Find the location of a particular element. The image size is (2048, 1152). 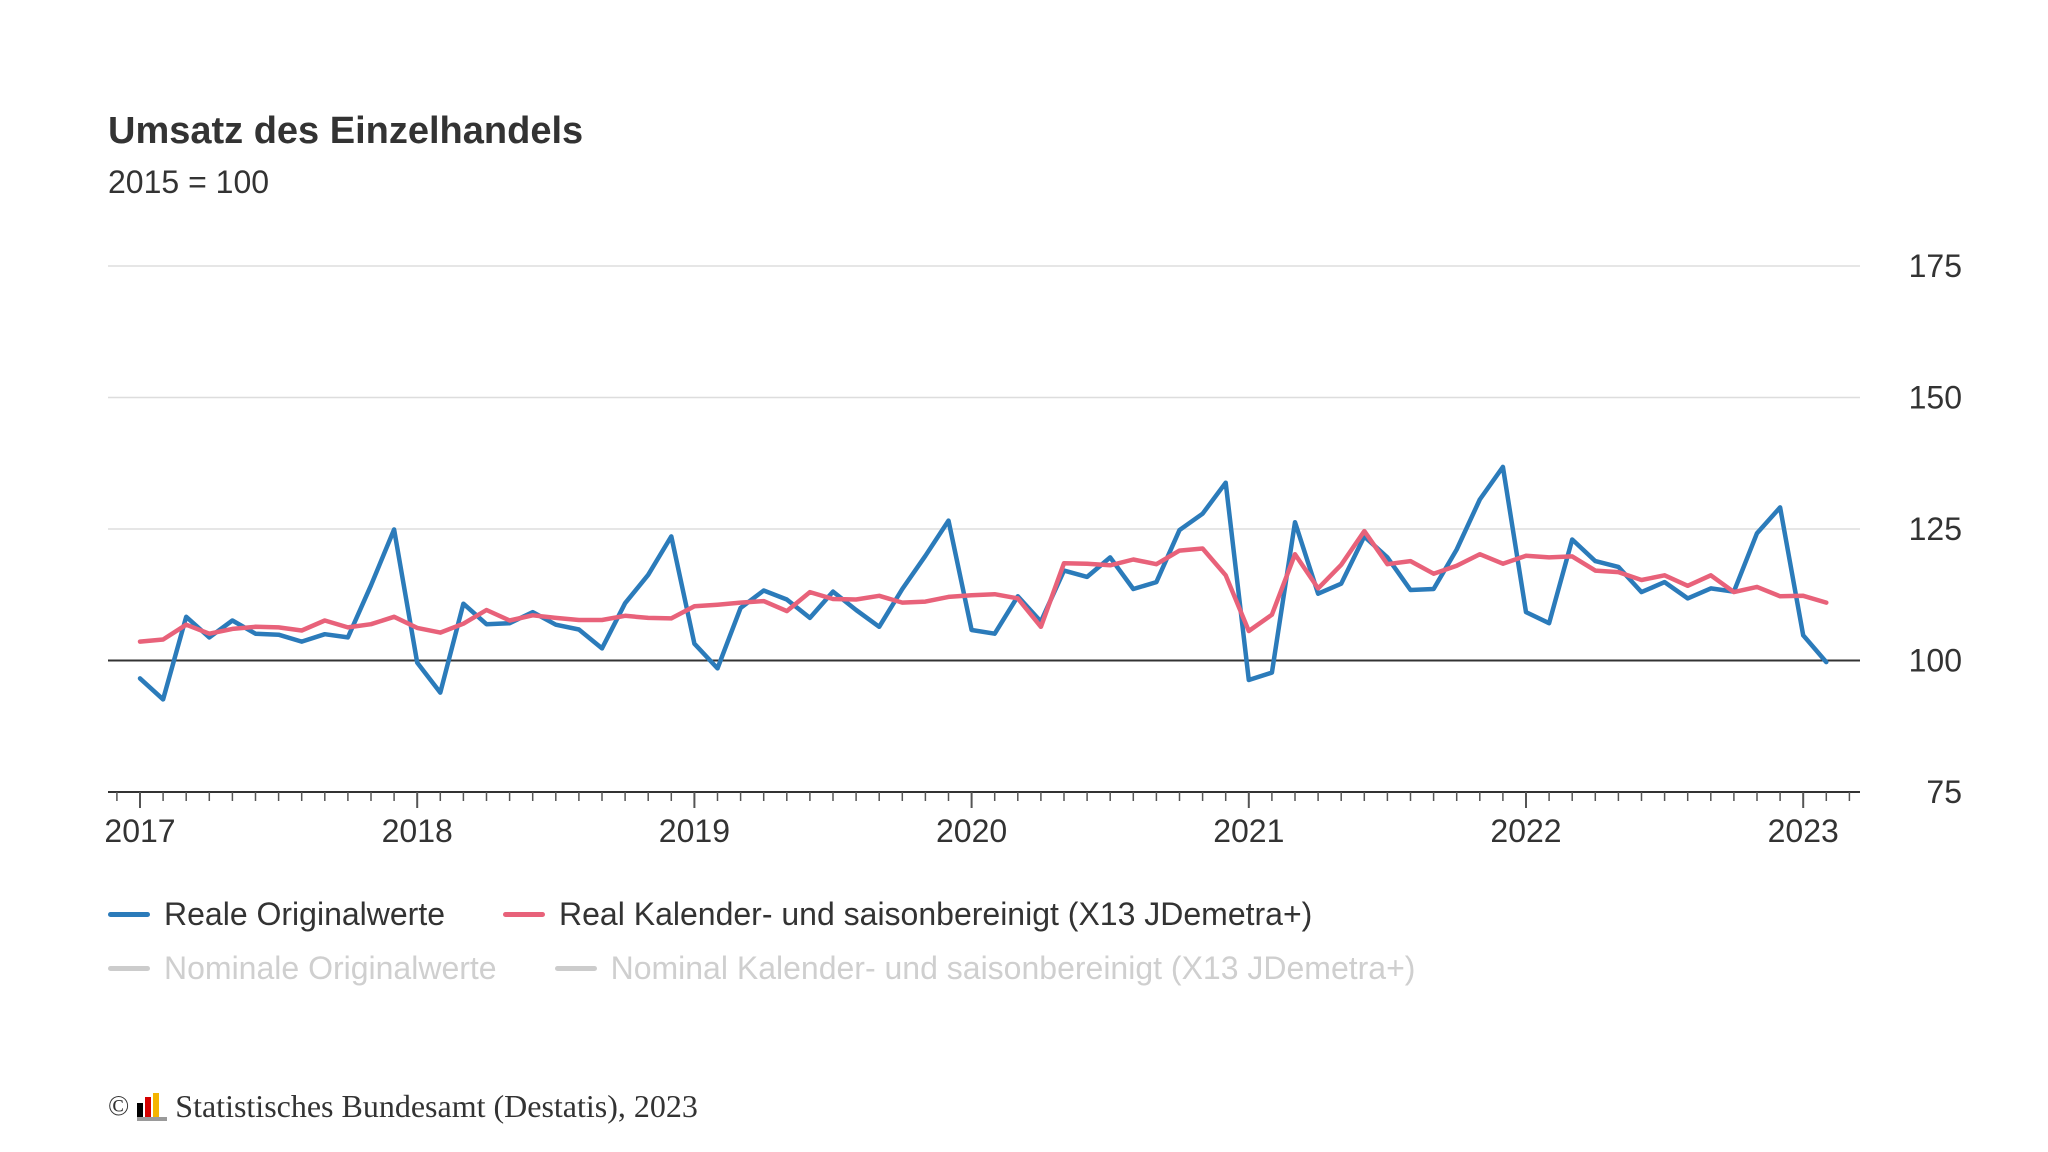

series-line-real-saisonbereinigt is located at coordinates (983, 586).